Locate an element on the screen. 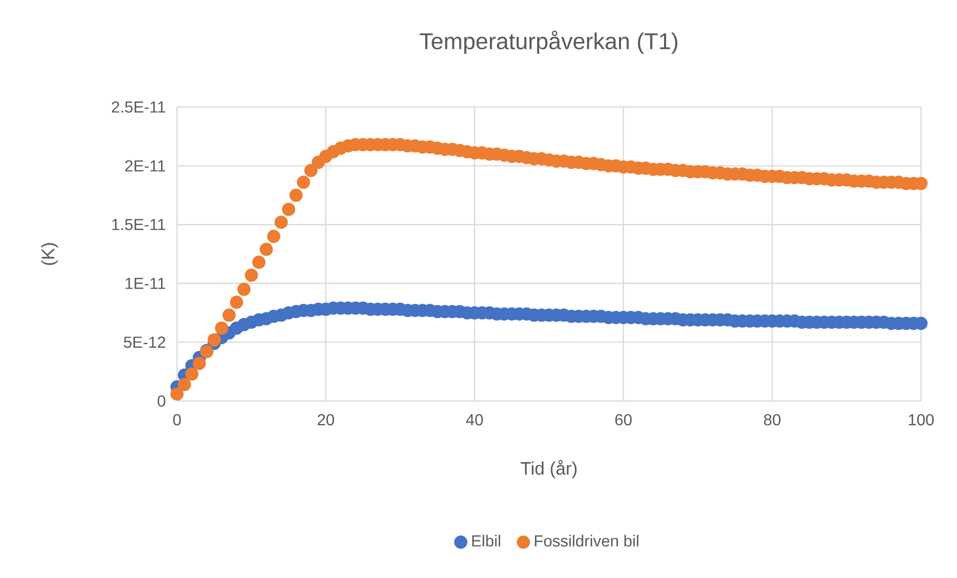  chart-title: Temperaturpåverkan (T1) is located at coordinates (549, 42).